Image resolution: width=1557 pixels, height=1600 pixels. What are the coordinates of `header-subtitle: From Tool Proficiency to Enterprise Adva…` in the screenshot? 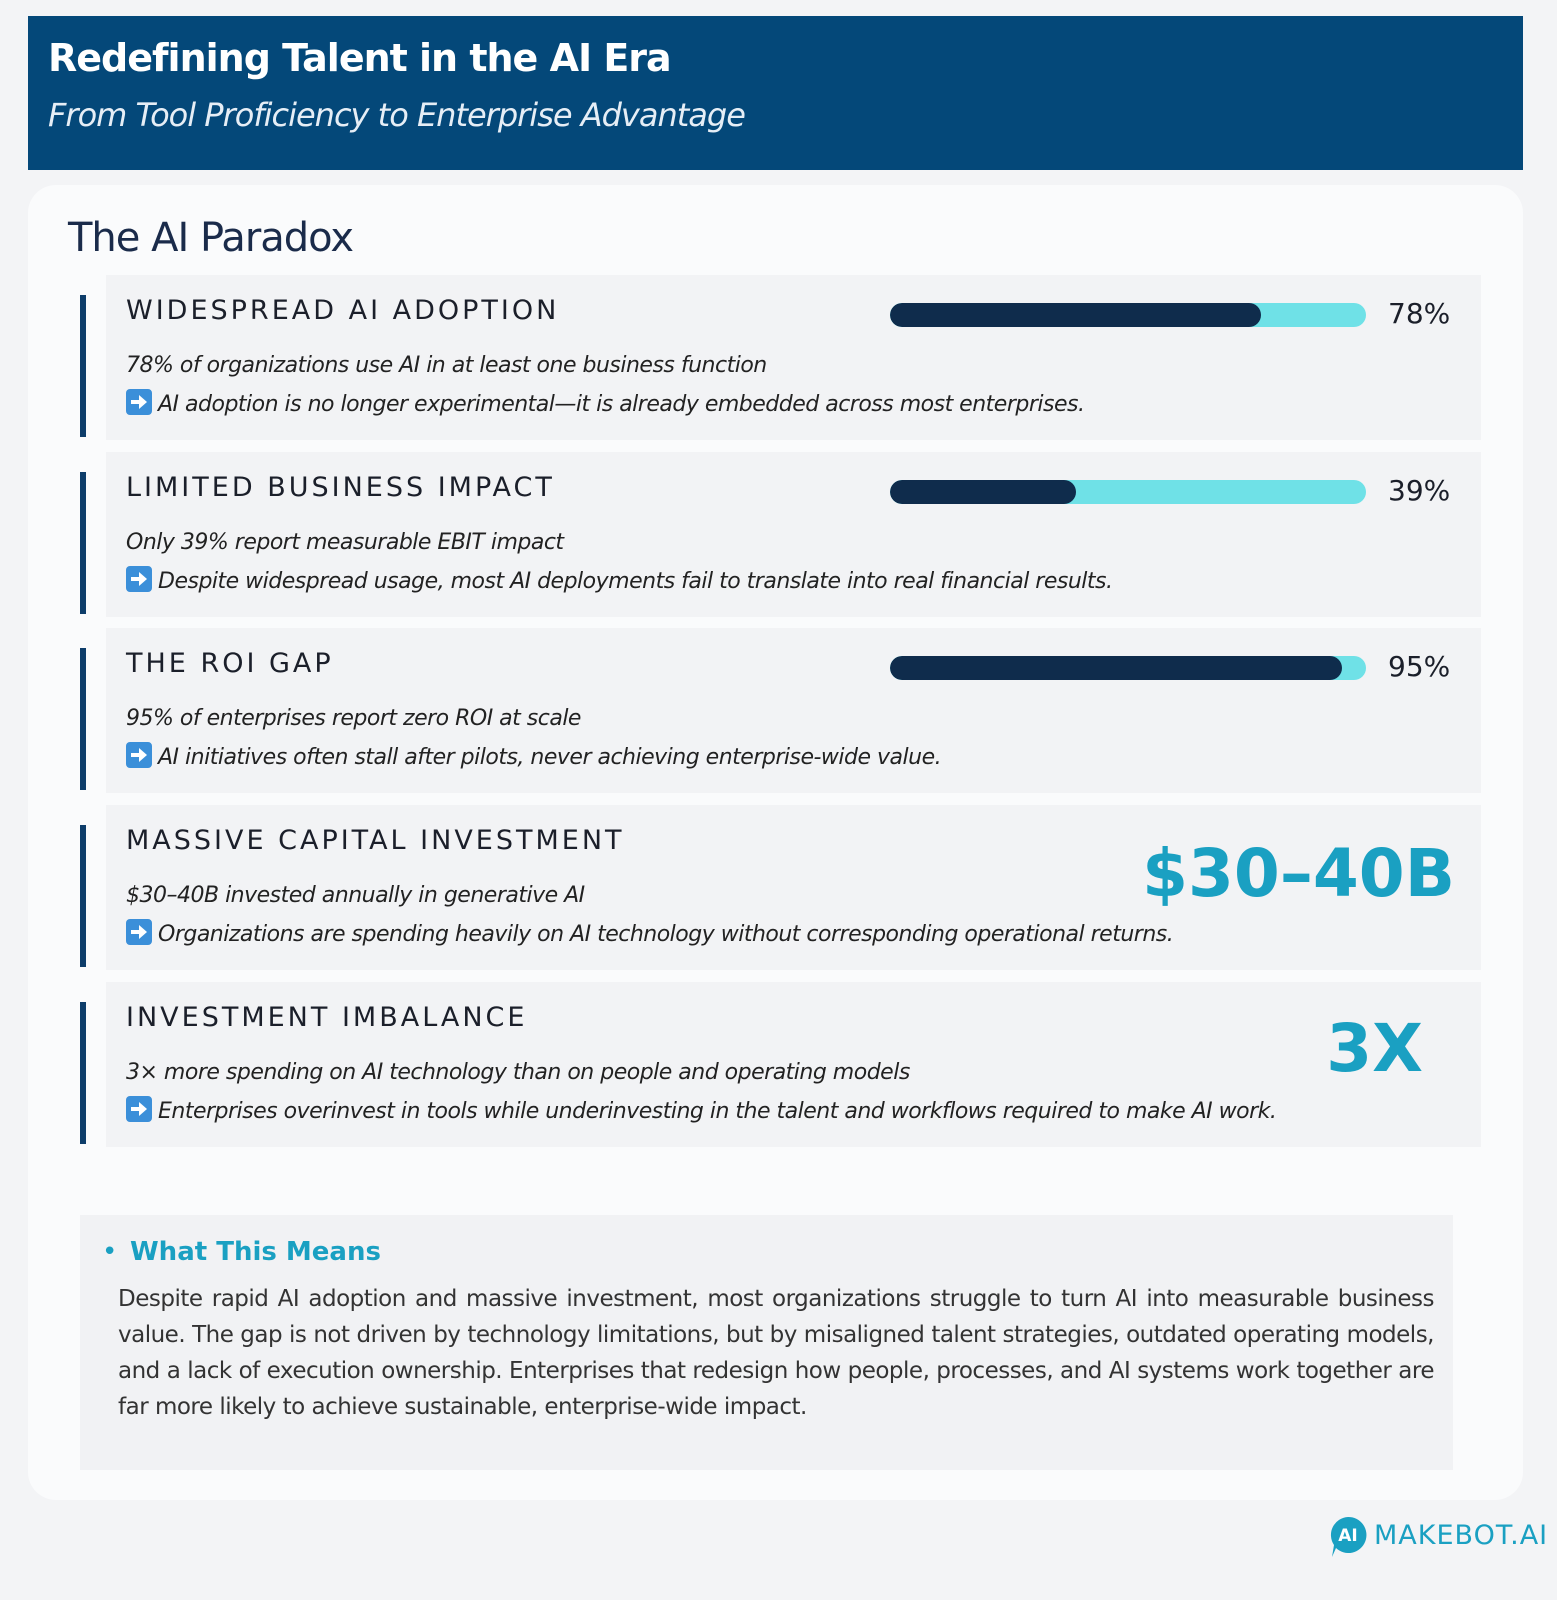 It's located at (397, 115).